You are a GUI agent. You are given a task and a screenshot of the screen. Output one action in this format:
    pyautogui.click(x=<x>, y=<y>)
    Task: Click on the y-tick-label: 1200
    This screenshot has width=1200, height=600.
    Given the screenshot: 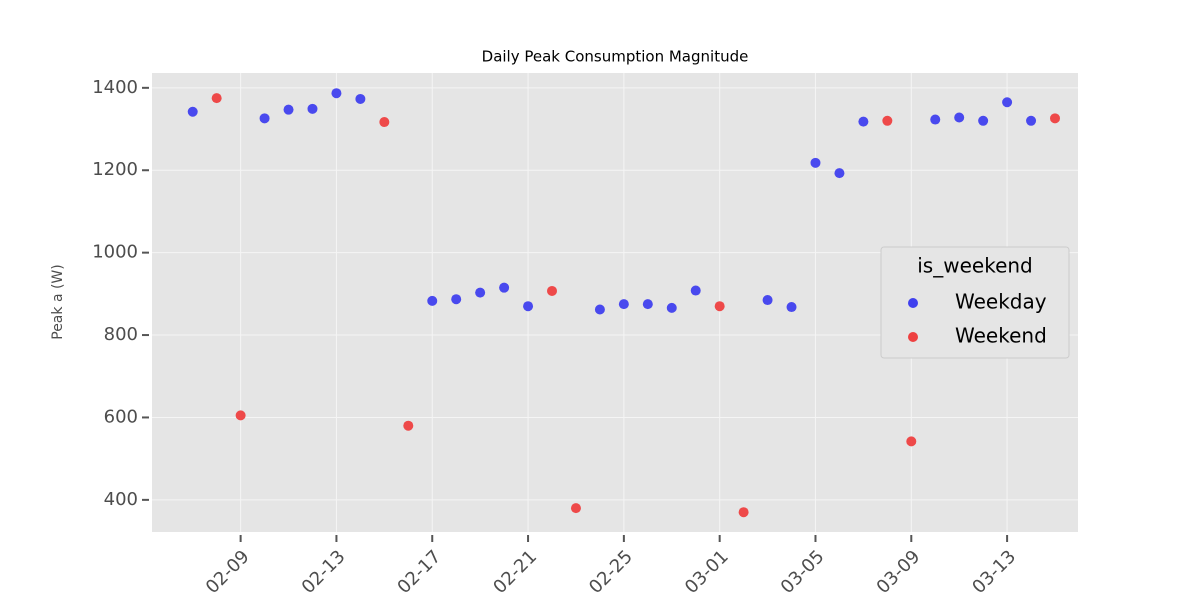 What is the action you would take?
    pyautogui.click(x=115, y=169)
    